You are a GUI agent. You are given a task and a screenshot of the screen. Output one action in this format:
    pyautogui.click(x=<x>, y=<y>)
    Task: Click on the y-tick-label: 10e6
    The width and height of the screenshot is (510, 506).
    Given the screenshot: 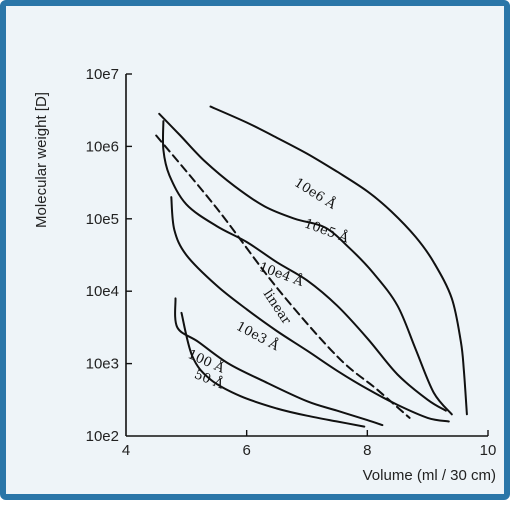 What is the action you would take?
    pyautogui.click(x=102, y=146)
    